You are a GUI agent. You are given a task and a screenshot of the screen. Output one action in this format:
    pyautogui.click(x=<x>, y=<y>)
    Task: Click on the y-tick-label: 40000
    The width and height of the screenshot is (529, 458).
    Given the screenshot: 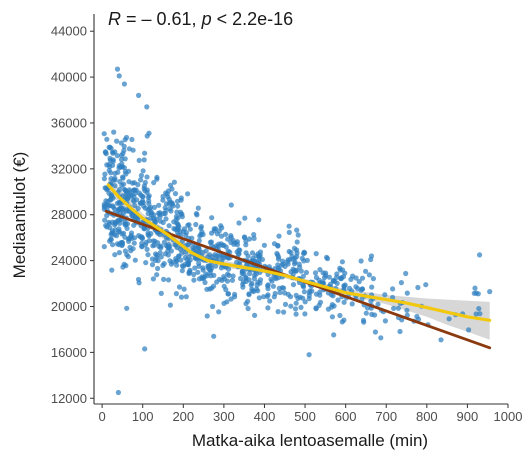 What is the action you would take?
    pyautogui.click(x=69, y=77)
    